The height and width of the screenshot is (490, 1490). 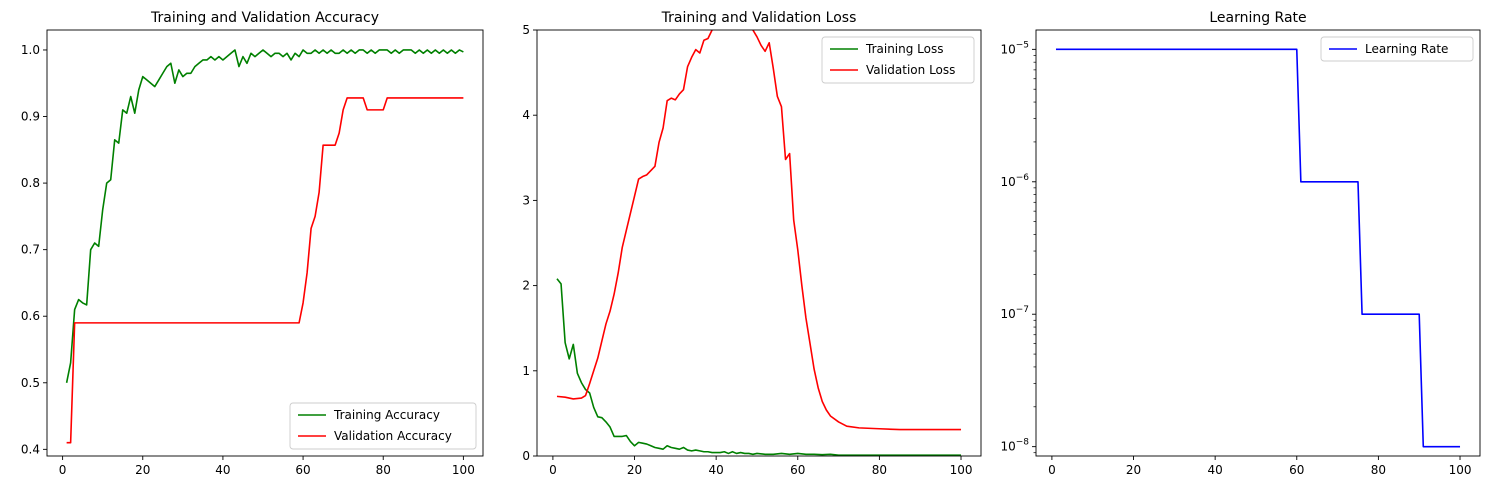 I want to click on y-tick-label: 0.6, so click(x=30, y=316).